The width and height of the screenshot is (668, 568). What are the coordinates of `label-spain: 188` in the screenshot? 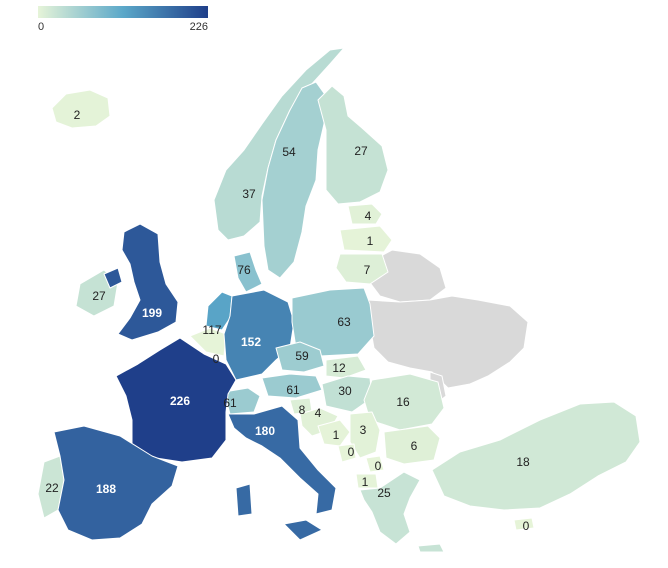 It's located at (106, 489).